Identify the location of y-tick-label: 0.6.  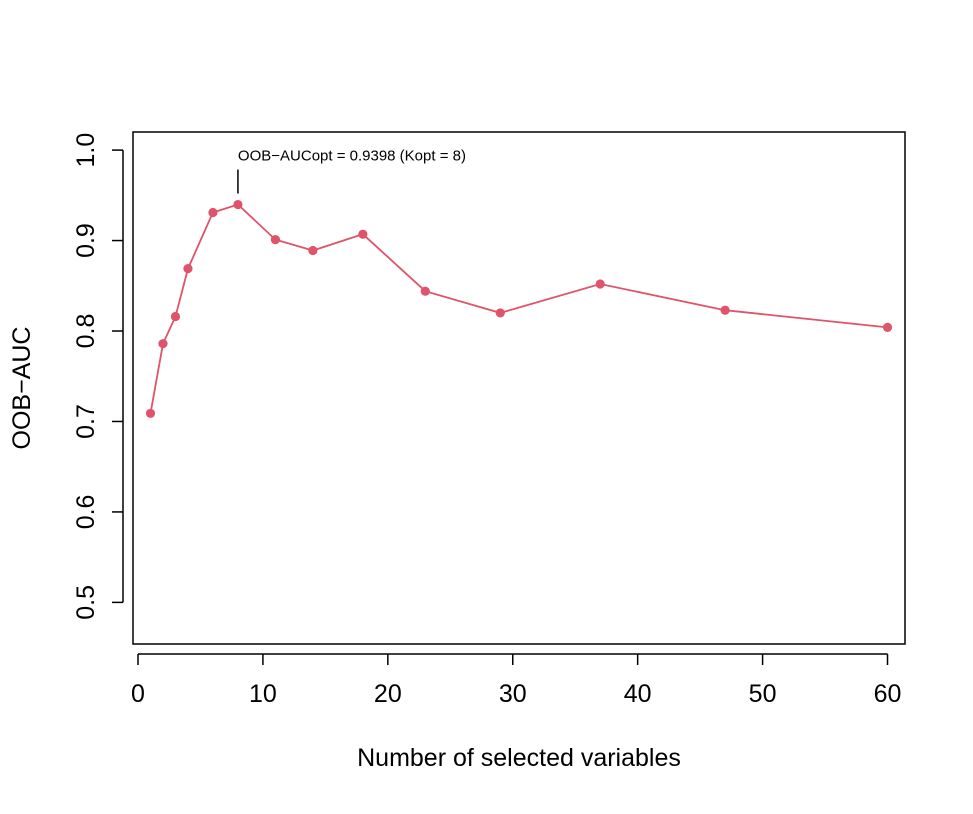
(86, 512).